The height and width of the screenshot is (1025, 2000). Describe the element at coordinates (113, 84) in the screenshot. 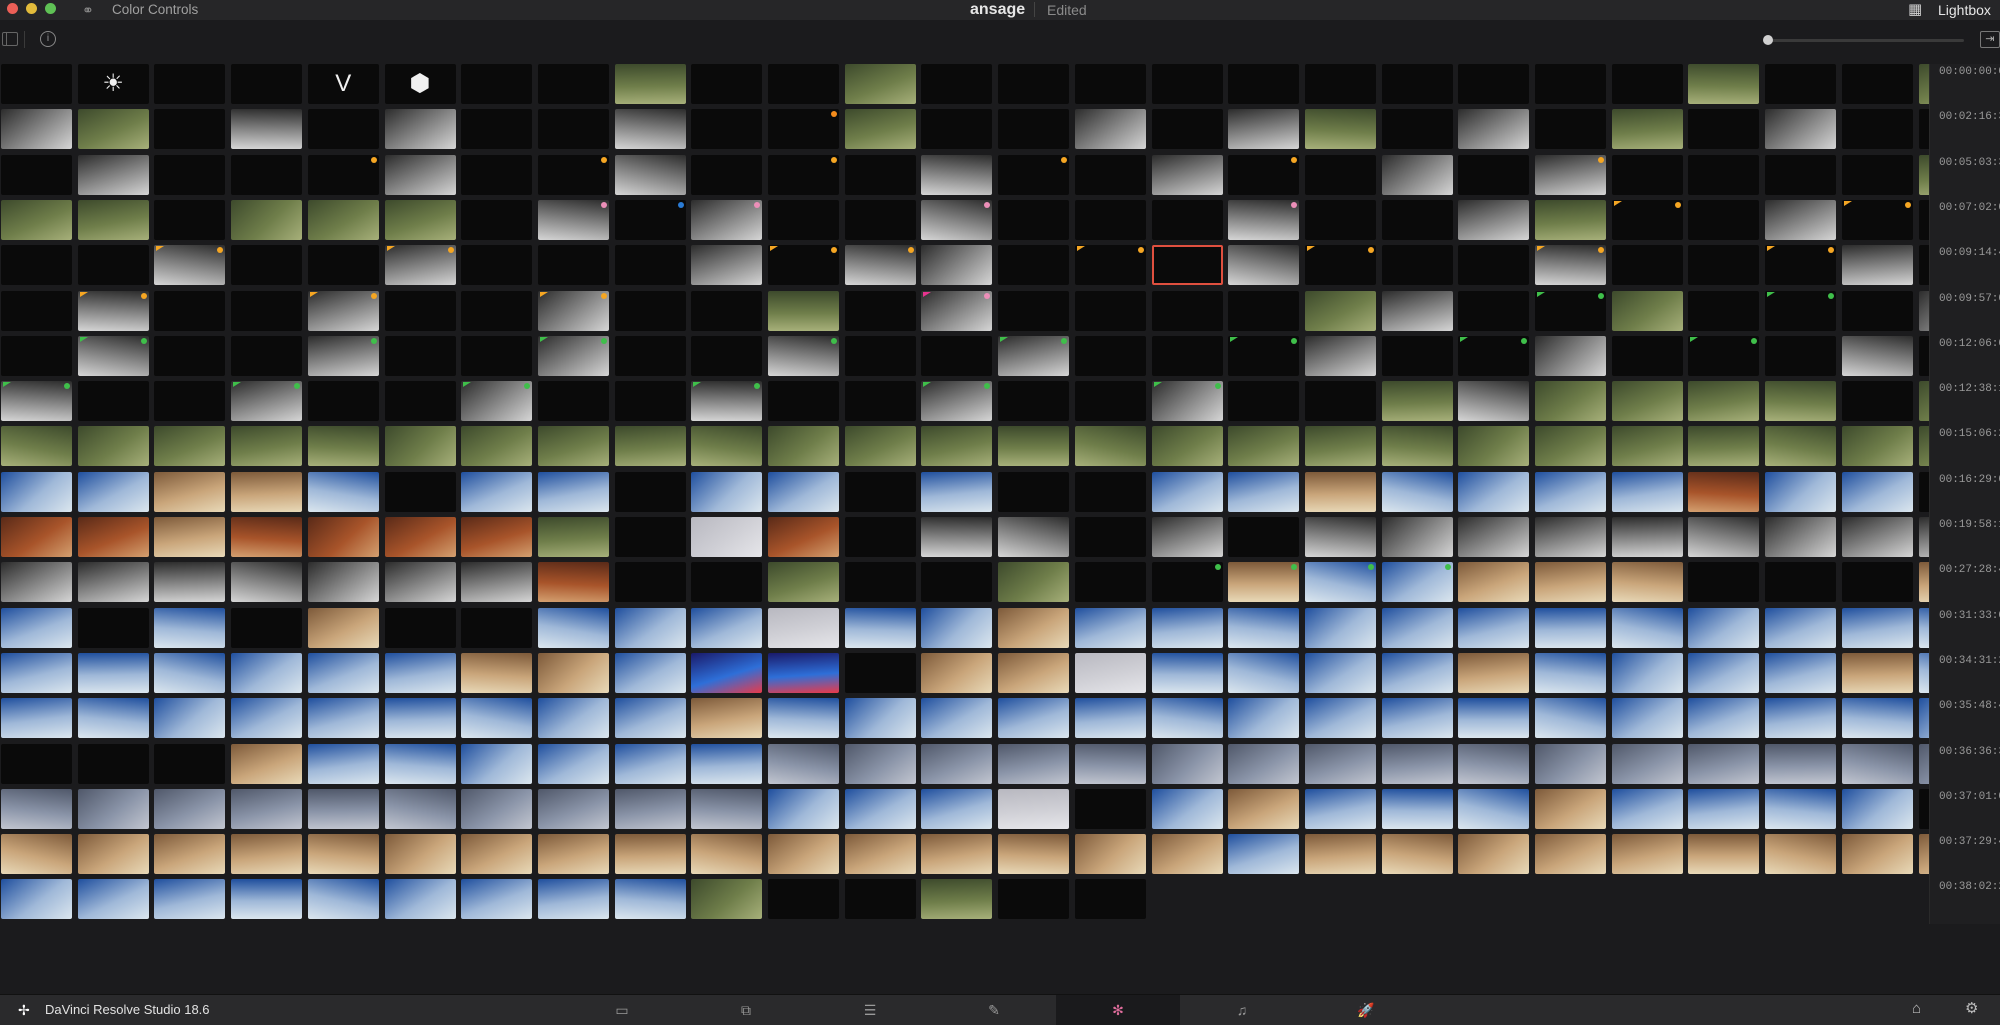

I see `clip-thumbnail: ☀` at that location.